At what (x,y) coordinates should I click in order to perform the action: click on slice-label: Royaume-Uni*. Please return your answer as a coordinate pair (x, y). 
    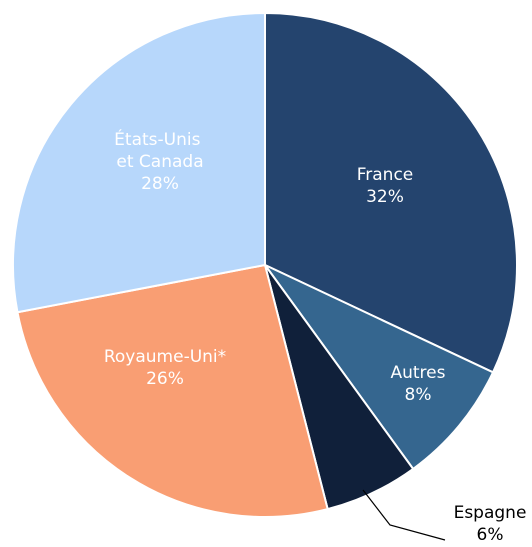
    Looking at the image, I should click on (165, 357).